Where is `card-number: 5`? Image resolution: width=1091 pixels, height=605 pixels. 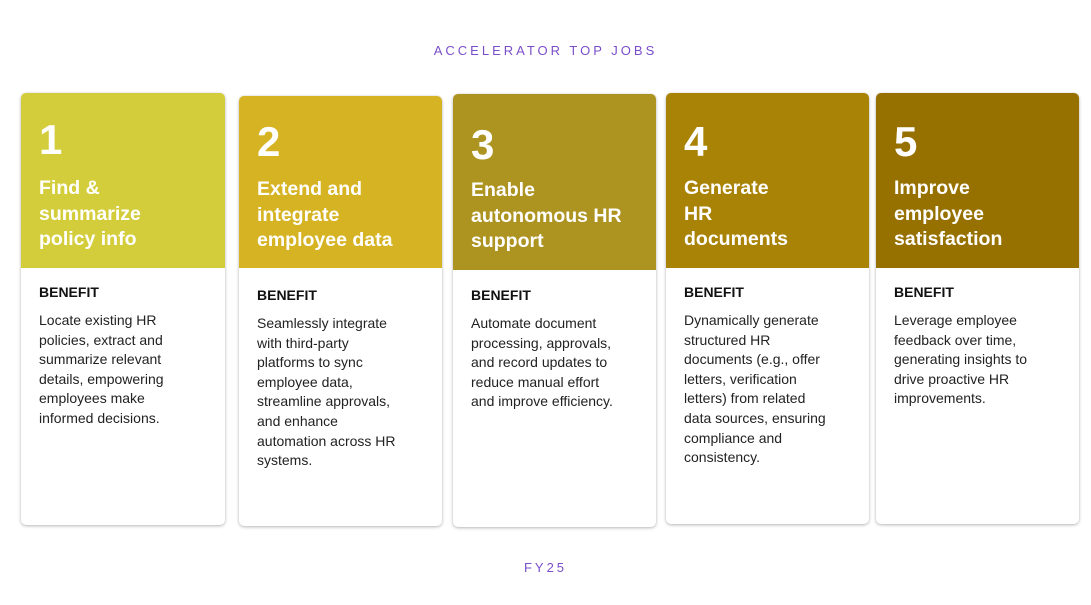 card-number: 5 is located at coordinates (906, 141).